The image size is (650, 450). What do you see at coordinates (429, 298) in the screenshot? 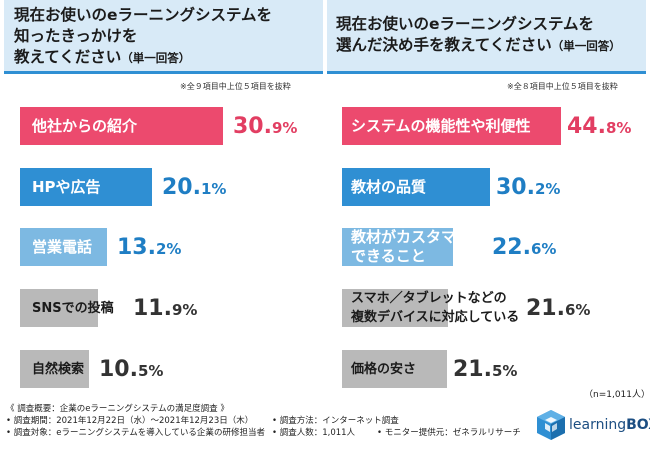
I see `bar-label-line: スマホ／タブレットなどの` at bounding box center [429, 298].